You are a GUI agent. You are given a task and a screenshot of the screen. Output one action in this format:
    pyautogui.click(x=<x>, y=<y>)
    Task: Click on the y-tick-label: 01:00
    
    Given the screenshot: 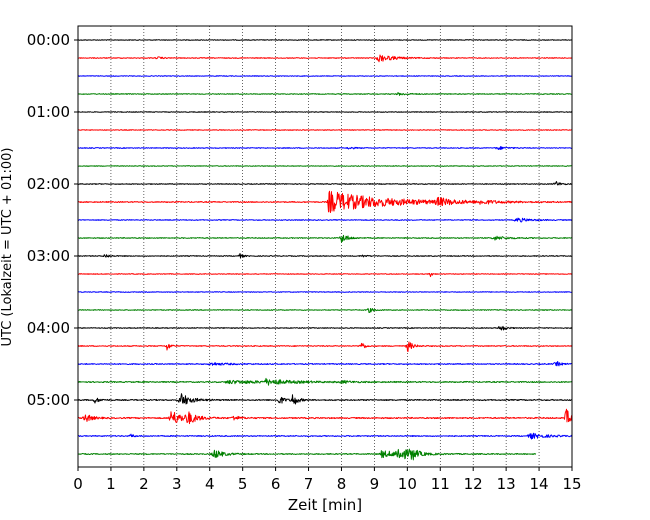 What is the action you would take?
    pyautogui.click(x=48, y=112)
    